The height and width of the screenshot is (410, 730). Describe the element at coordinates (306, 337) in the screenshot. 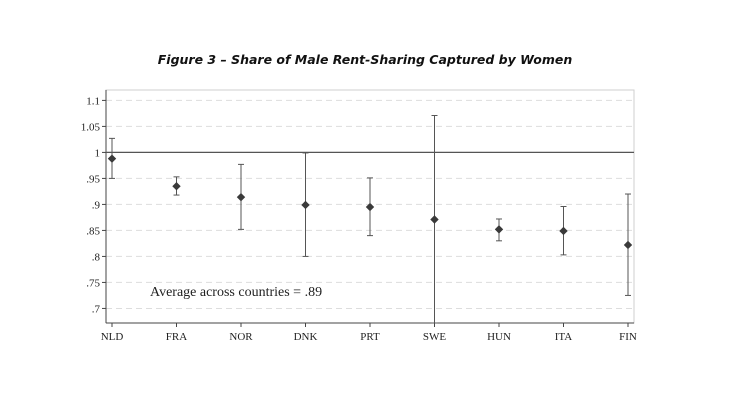

I see `x-tick-label-dnk: DNK` at that location.